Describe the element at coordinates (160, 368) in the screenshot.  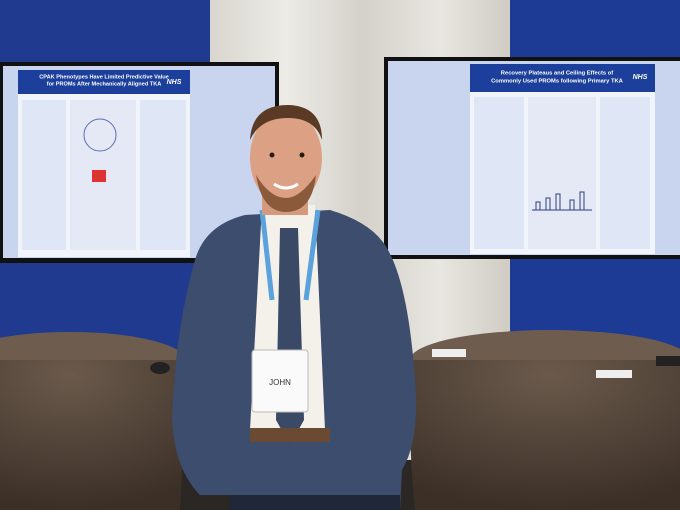
I see `mouse` at that location.